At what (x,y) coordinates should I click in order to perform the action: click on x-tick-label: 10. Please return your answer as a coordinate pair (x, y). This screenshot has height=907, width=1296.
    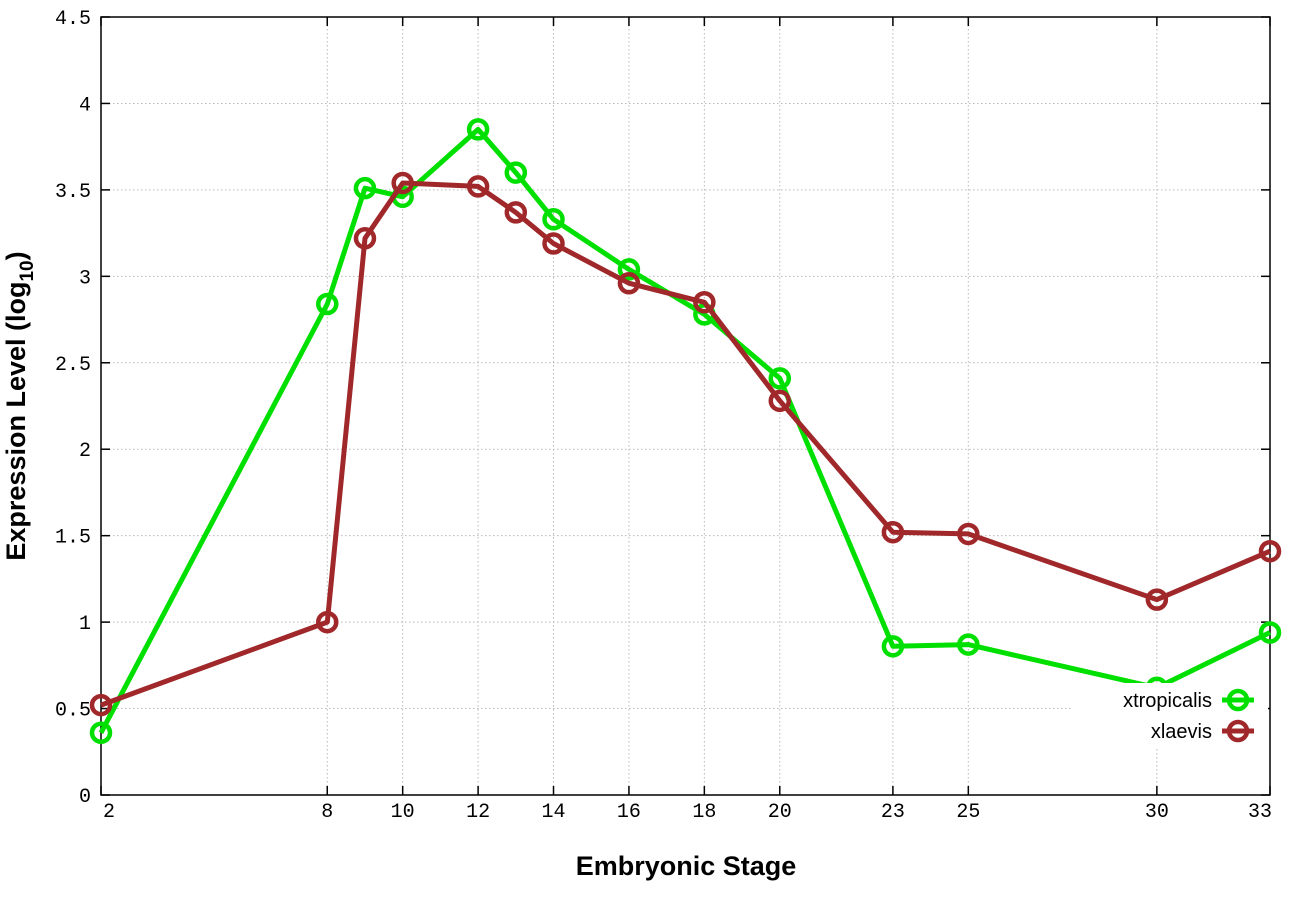
    Looking at the image, I should click on (403, 812).